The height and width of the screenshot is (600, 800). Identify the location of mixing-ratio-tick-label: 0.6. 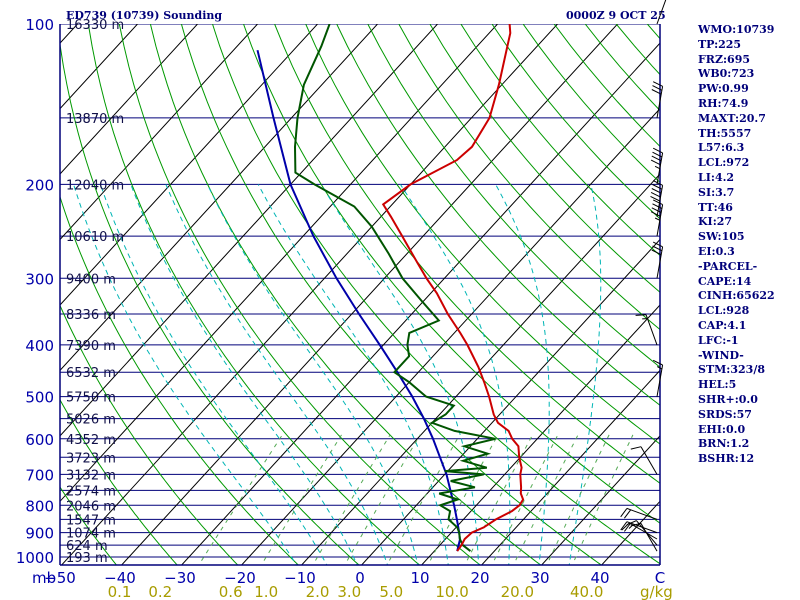
(231, 591).